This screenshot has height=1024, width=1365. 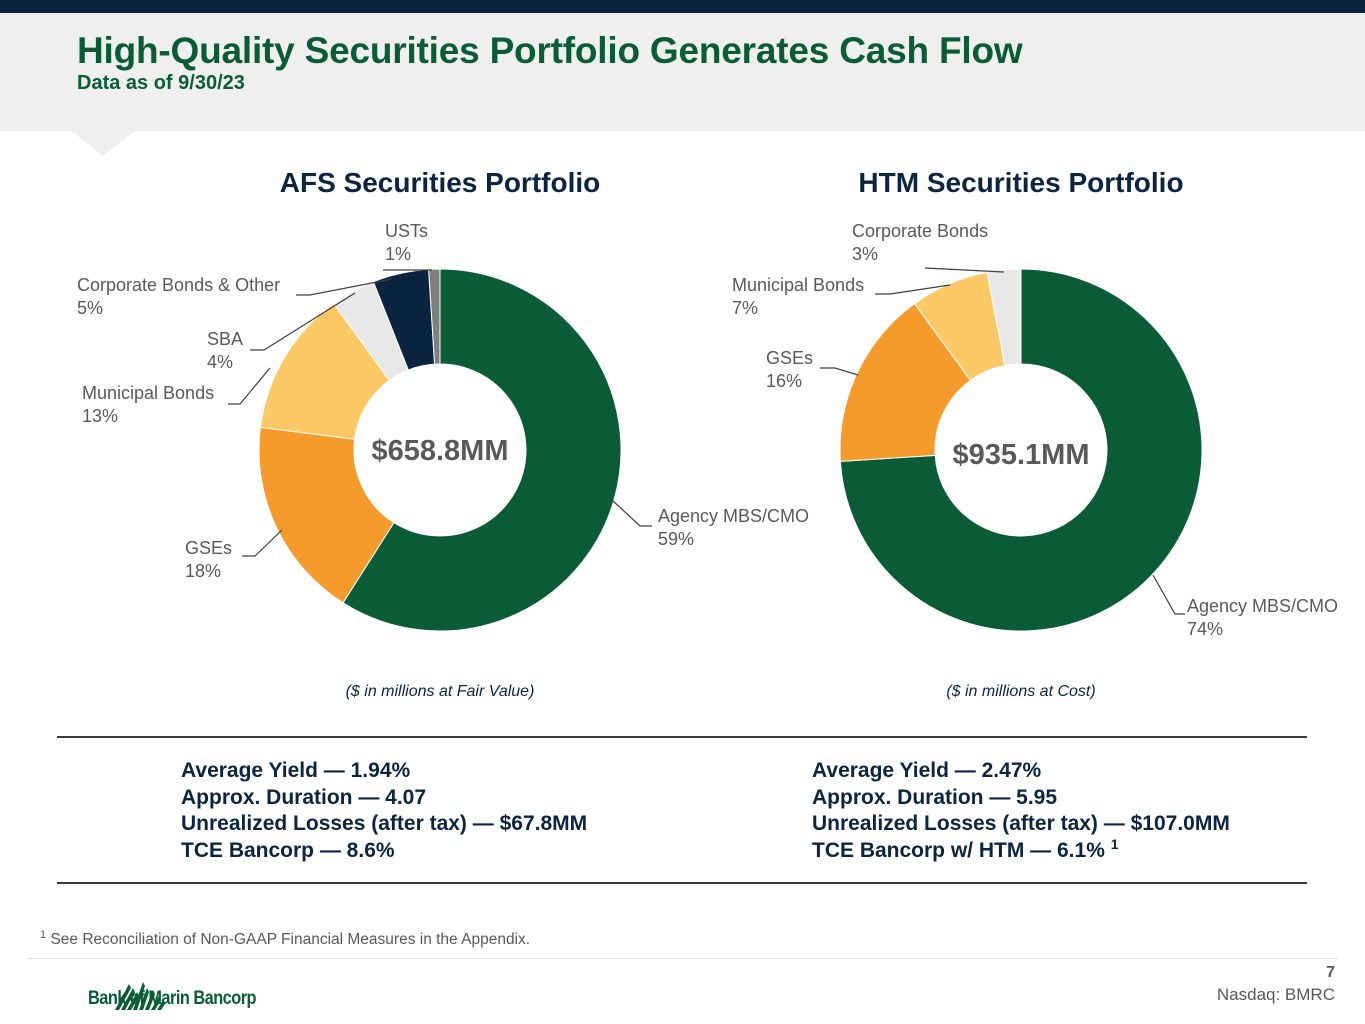 I want to click on footnote-mark: 1, so click(x=43, y=934).